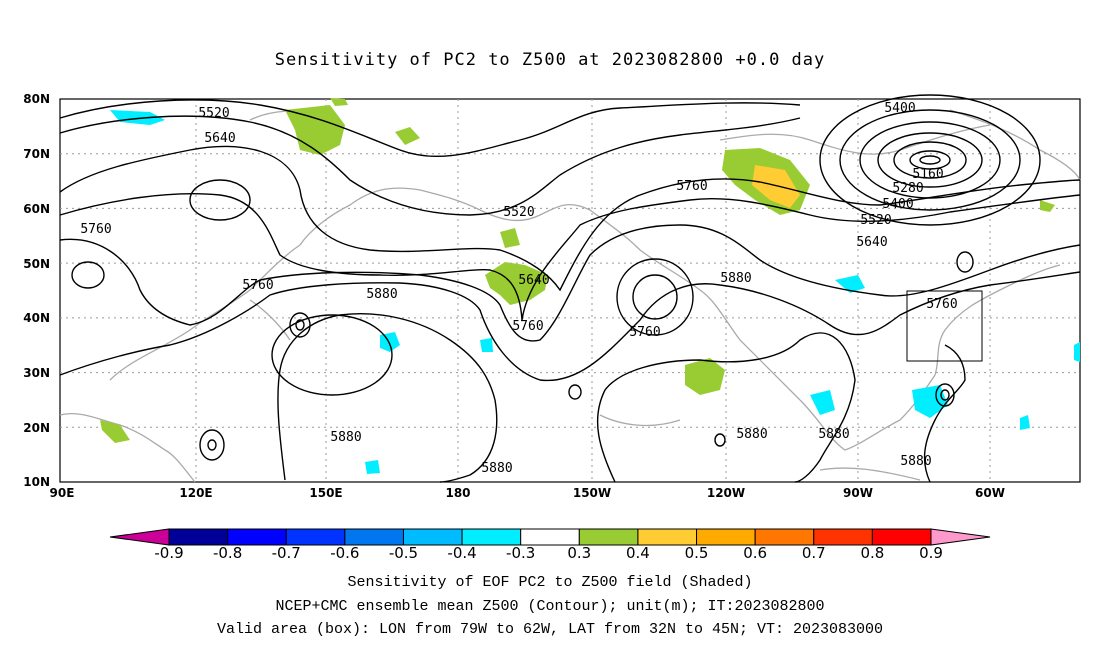 This screenshot has height=650, width=1100. What do you see at coordinates (139, 537) in the screenshot?
I see `colorbar-low-end` at bounding box center [139, 537].